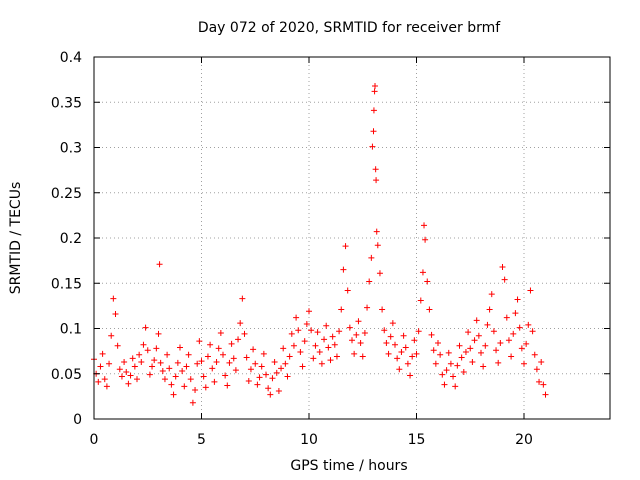 This screenshot has width=640, height=480. I want to click on y-tick-label: 0, so click(77, 420).